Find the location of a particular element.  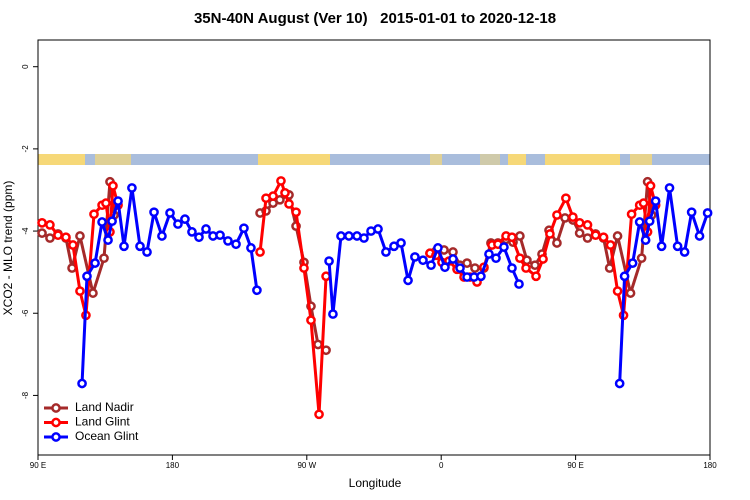

y-tick-label: 0 is located at coordinates (25, 66).